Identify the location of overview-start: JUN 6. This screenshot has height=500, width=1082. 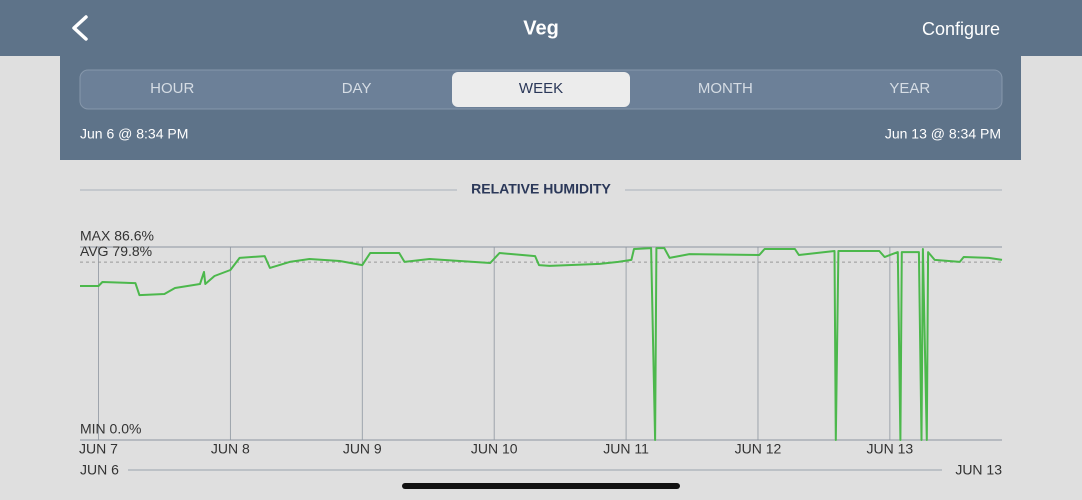
(99, 470).